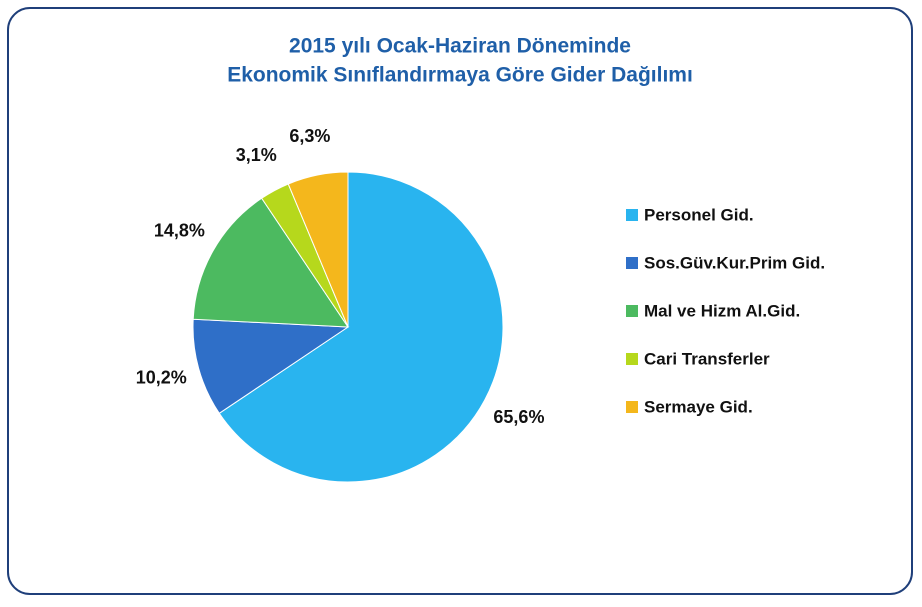 The height and width of the screenshot is (607, 922). I want to click on legend-label: Sermaye Gid., so click(698, 406).